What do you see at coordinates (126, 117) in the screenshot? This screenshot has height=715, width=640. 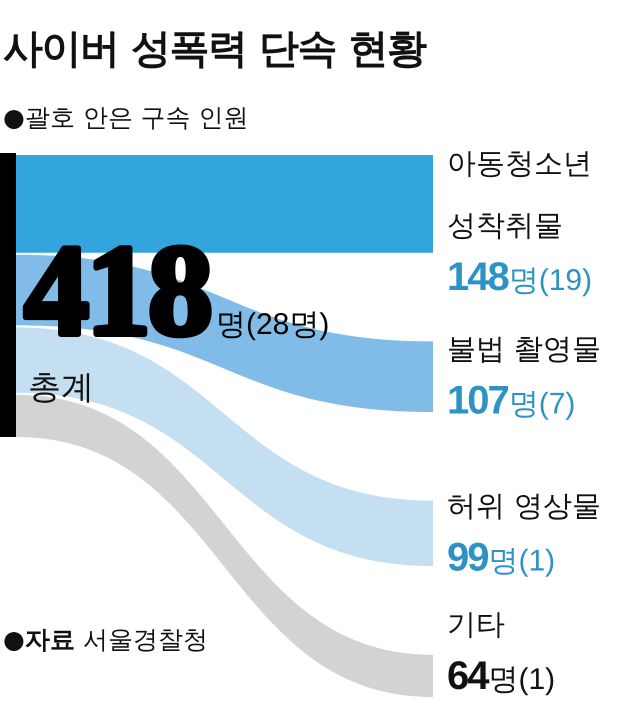 I see `text: ●괄호 안은 구속 인원` at bounding box center [126, 117].